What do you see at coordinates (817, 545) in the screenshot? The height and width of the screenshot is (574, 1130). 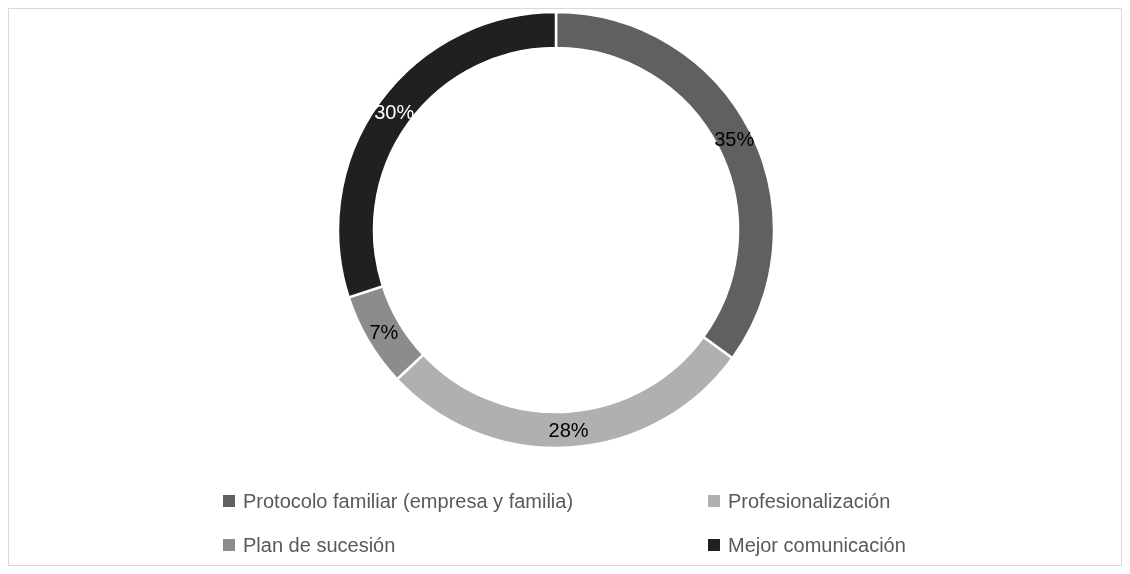 I see `legend-label: Mejor comunicación` at bounding box center [817, 545].